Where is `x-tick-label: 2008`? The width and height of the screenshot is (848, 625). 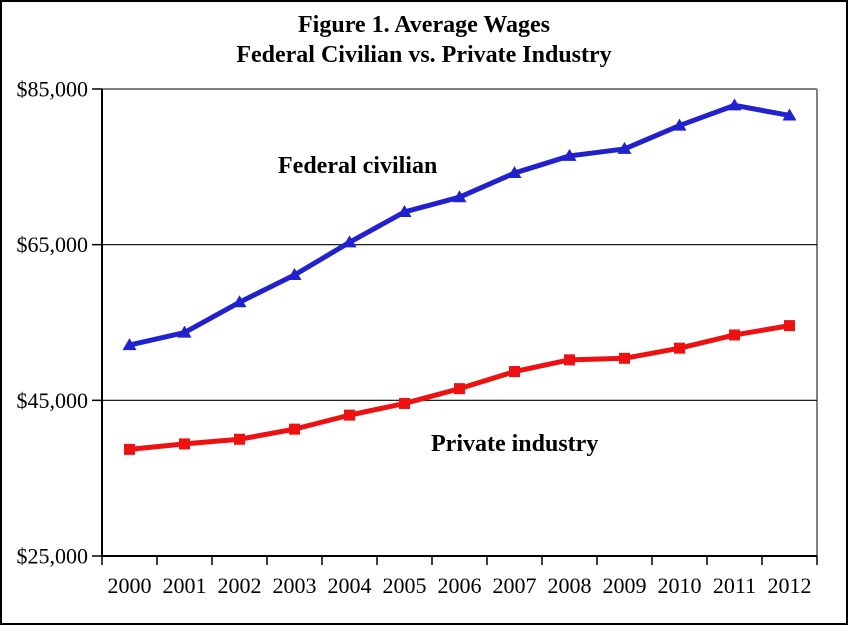 x-tick-label: 2008 is located at coordinates (570, 585).